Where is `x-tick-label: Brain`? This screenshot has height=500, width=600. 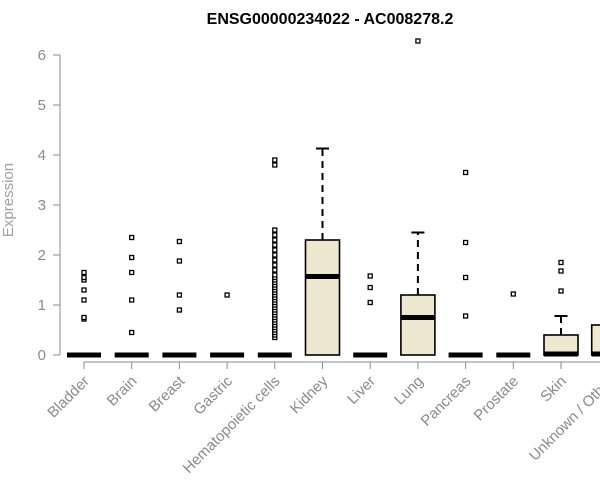
x-tick-label: Brain is located at coordinates (122, 391).